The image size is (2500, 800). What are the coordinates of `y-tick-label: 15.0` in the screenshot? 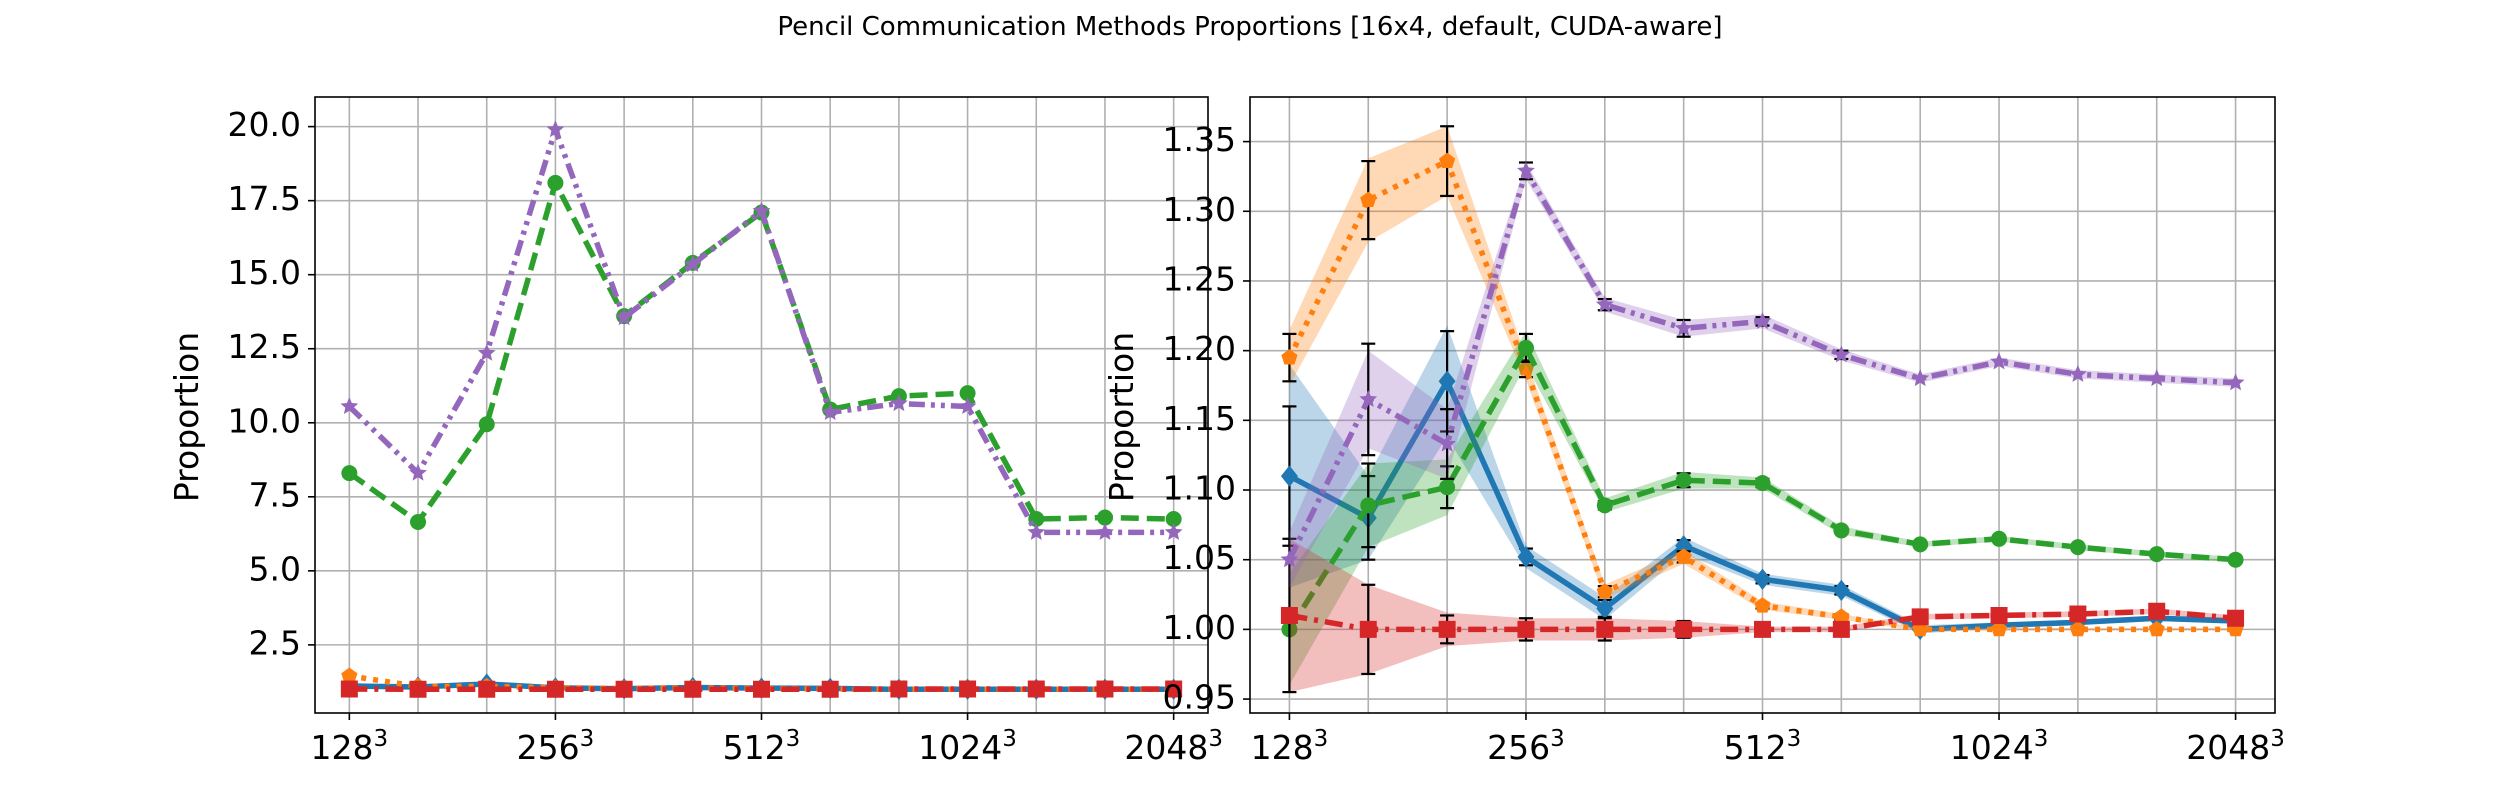 It's located at (264, 272).